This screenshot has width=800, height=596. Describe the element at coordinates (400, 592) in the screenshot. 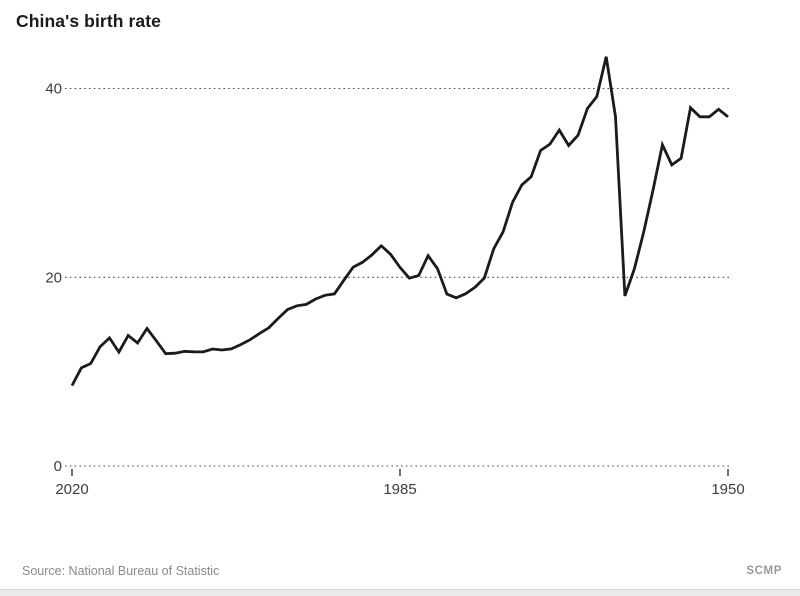

I see `bottom-bar` at that location.